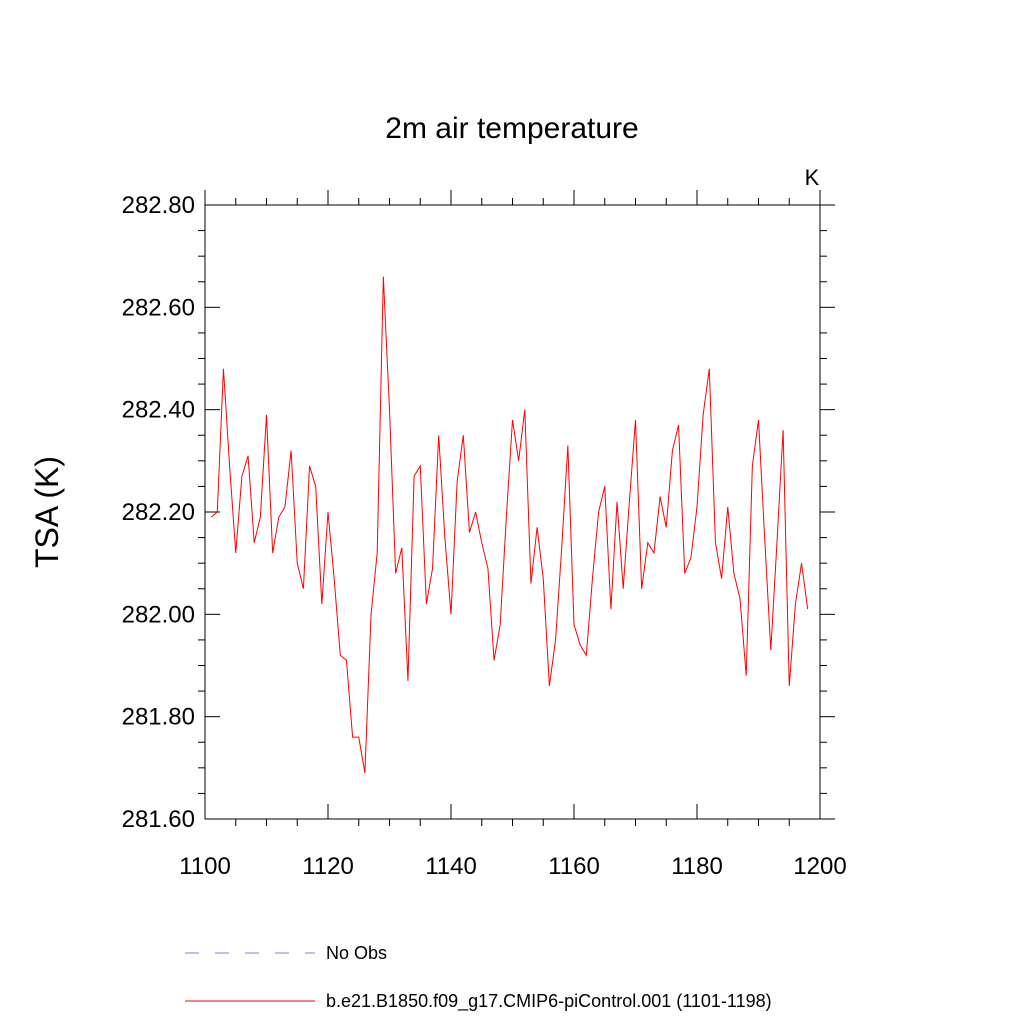  I want to click on y-tick-label: 282.20, so click(158, 512).